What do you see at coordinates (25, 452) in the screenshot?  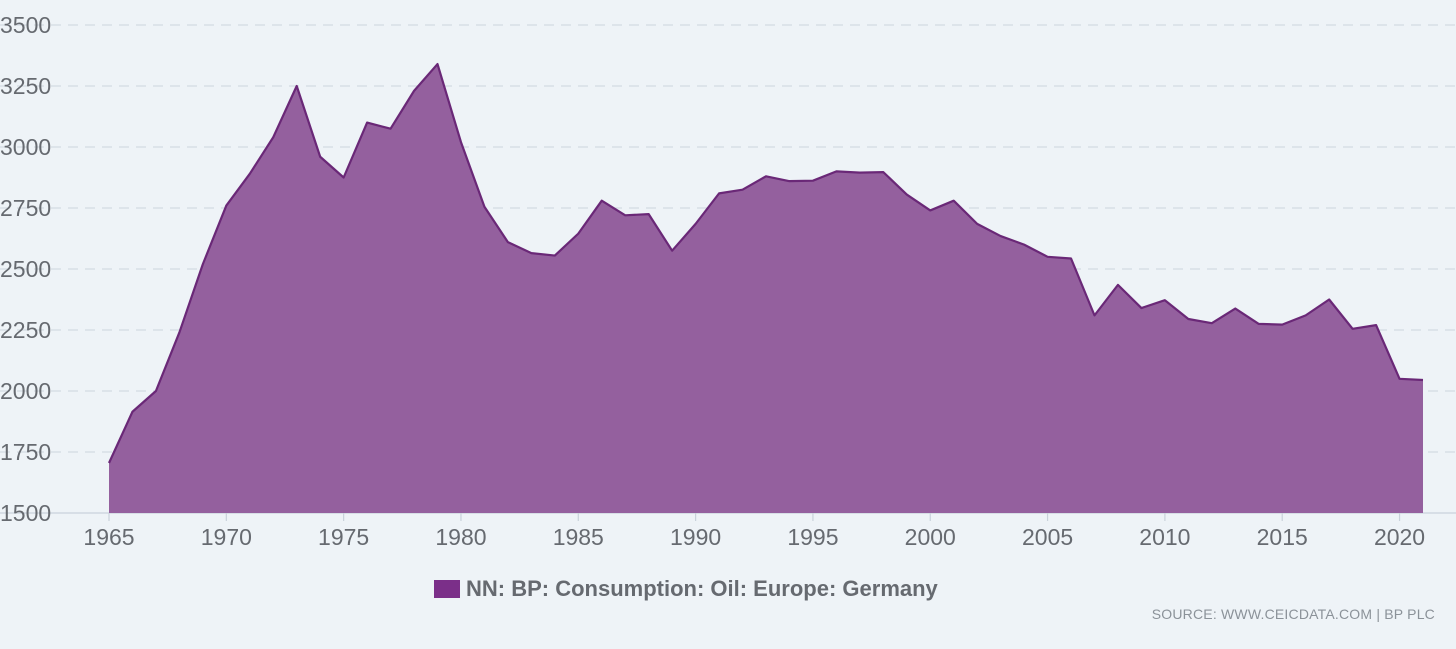 I see `y-tick-label: 1750` at bounding box center [25, 452].